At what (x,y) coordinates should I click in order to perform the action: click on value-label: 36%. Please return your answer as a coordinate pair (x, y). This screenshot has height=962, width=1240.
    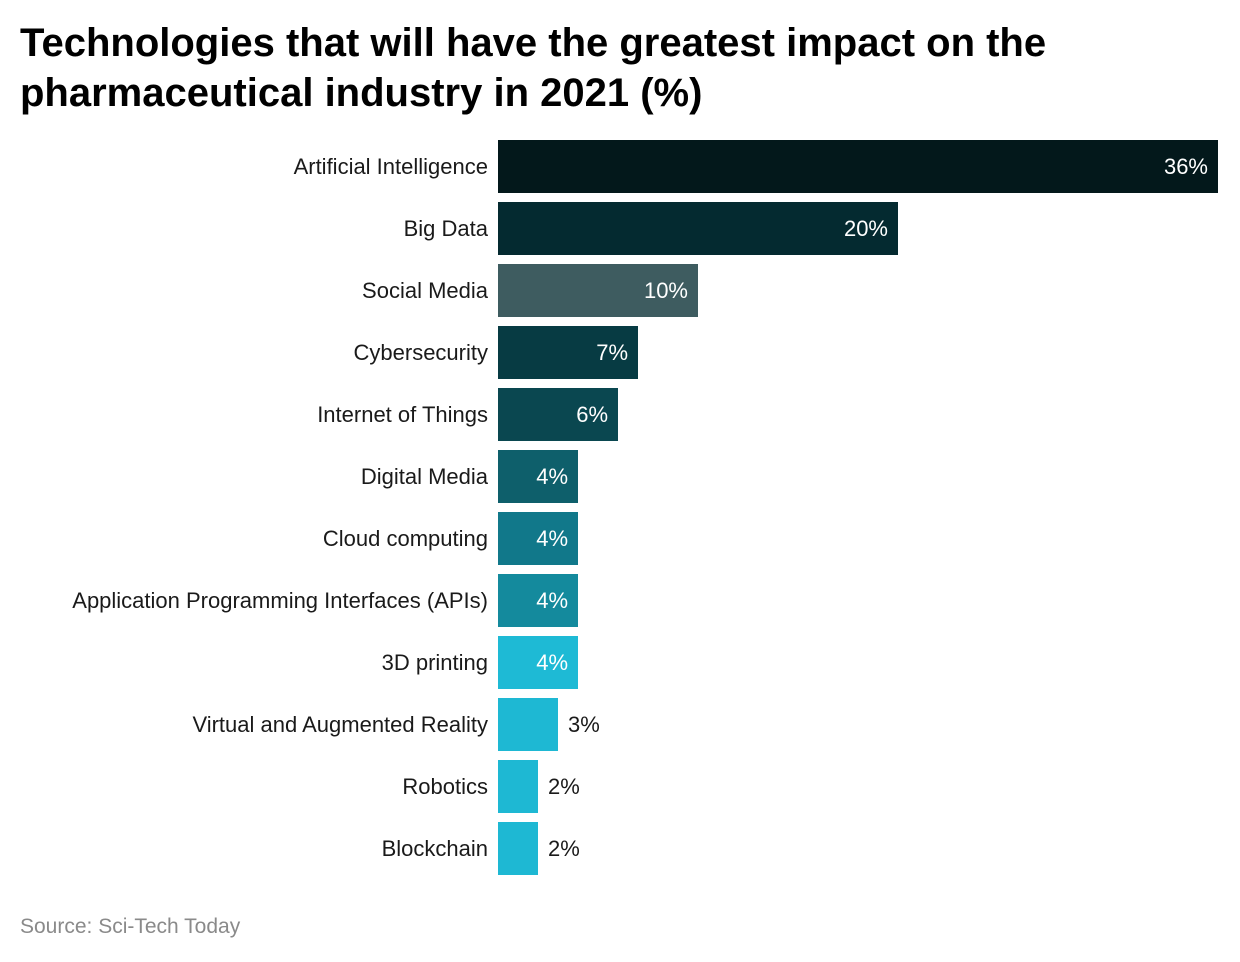
    Looking at the image, I should click on (1186, 166).